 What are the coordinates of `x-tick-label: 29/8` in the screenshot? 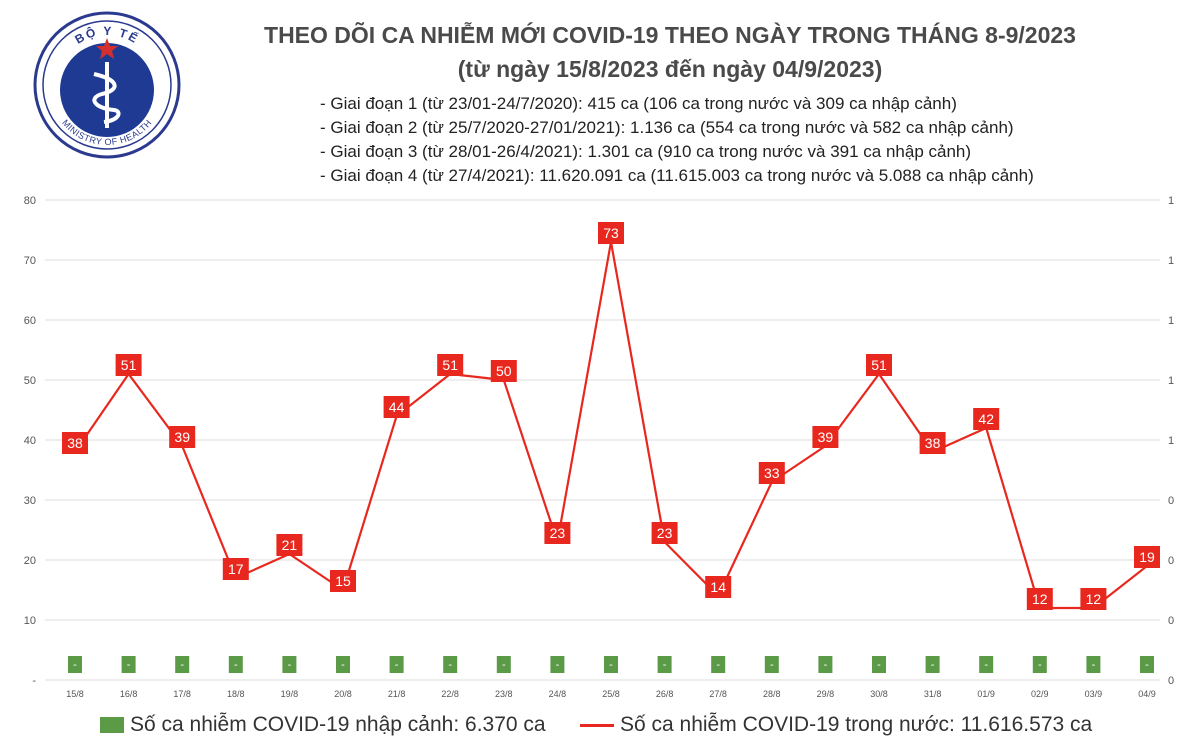 It's located at (826, 694).